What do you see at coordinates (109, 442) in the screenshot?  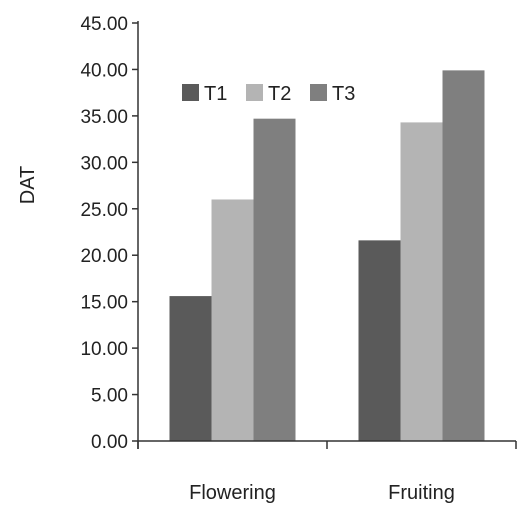 I see `y-tick-label: 0.00` at bounding box center [109, 442].